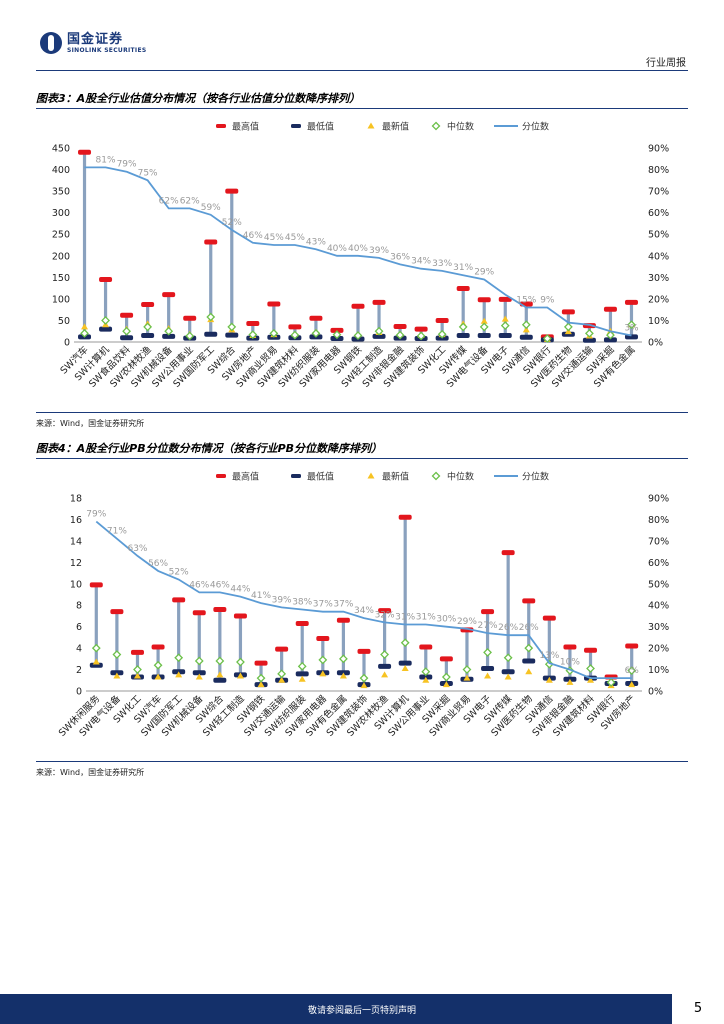  What do you see at coordinates (95, 39) in the screenshot?
I see `logo-chinese-name: 国金证券` at bounding box center [95, 39].